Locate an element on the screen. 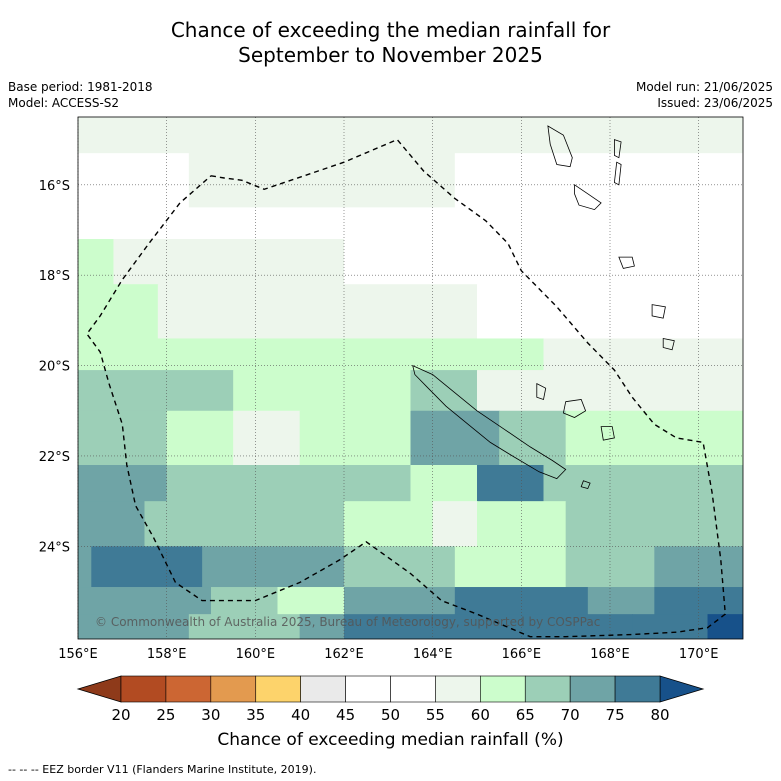 The height and width of the screenshot is (781, 781). island-efate is located at coordinates (626, 262).